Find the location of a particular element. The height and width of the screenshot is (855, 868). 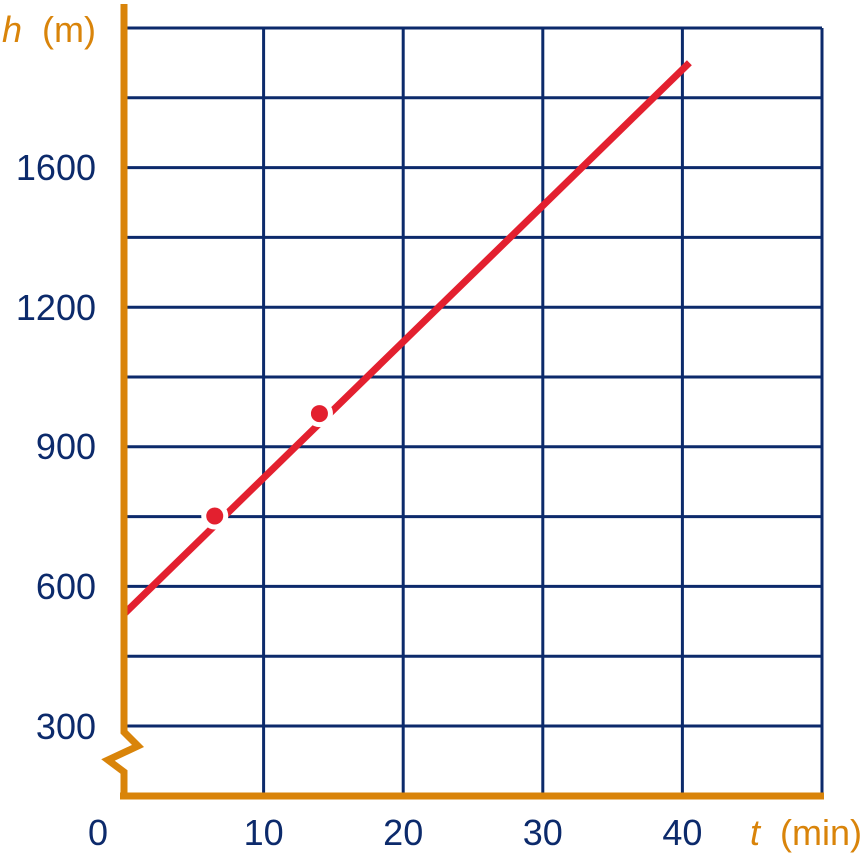

x-axis-label: t (min) is located at coordinates (806, 832).